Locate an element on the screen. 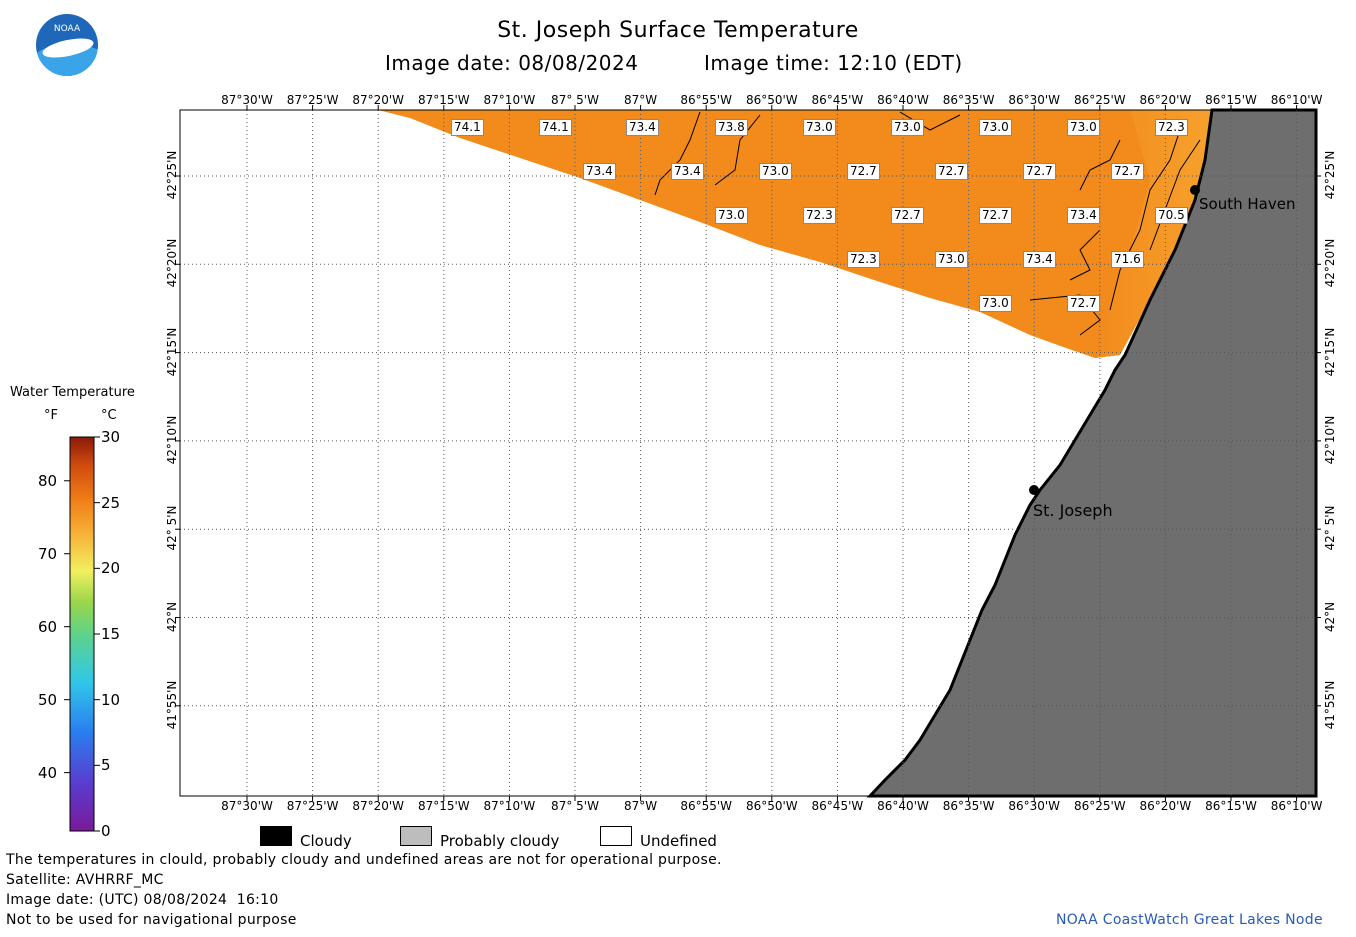  key-cloudy-swatch is located at coordinates (276, 836).